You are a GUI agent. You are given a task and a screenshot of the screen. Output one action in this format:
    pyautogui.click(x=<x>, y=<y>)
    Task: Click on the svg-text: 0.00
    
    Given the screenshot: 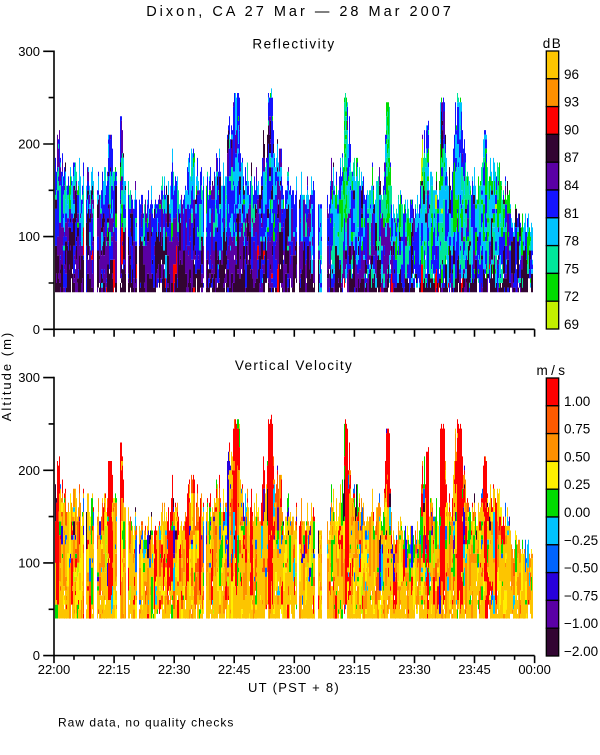 What is the action you would take?
    pyautogui.click(x=577, y=512)
    